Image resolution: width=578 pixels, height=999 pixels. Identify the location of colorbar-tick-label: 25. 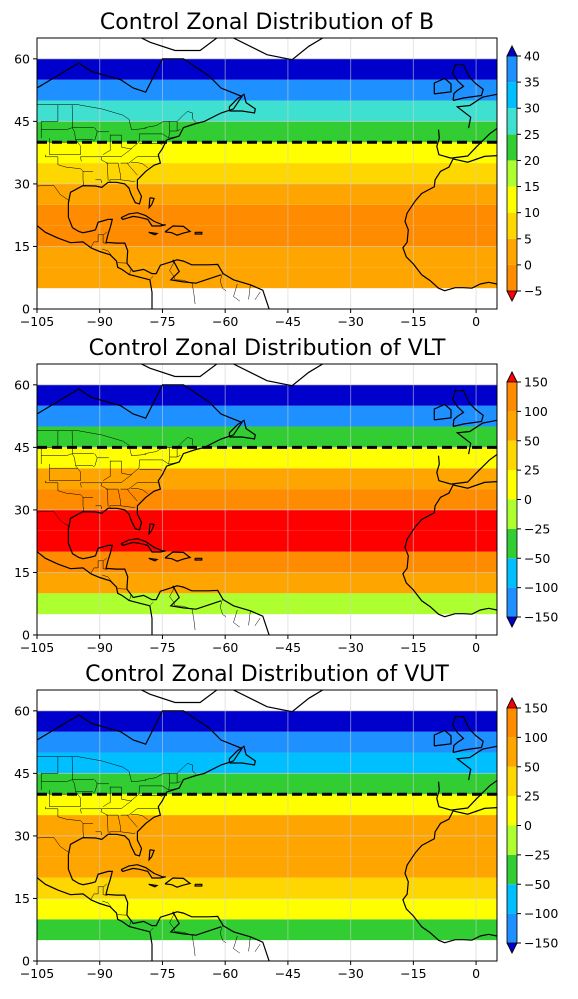
(532, 134).